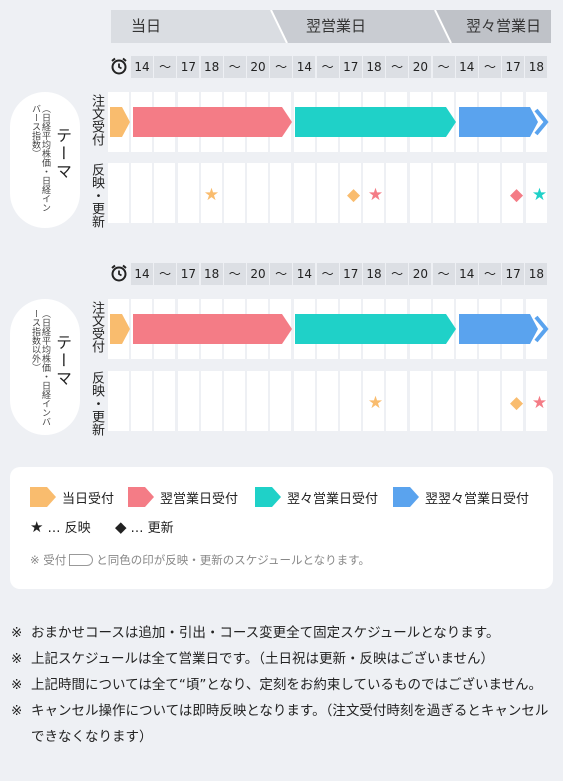 The image size is (563, 781). I want to click on order-arrows, so click(329, 122).